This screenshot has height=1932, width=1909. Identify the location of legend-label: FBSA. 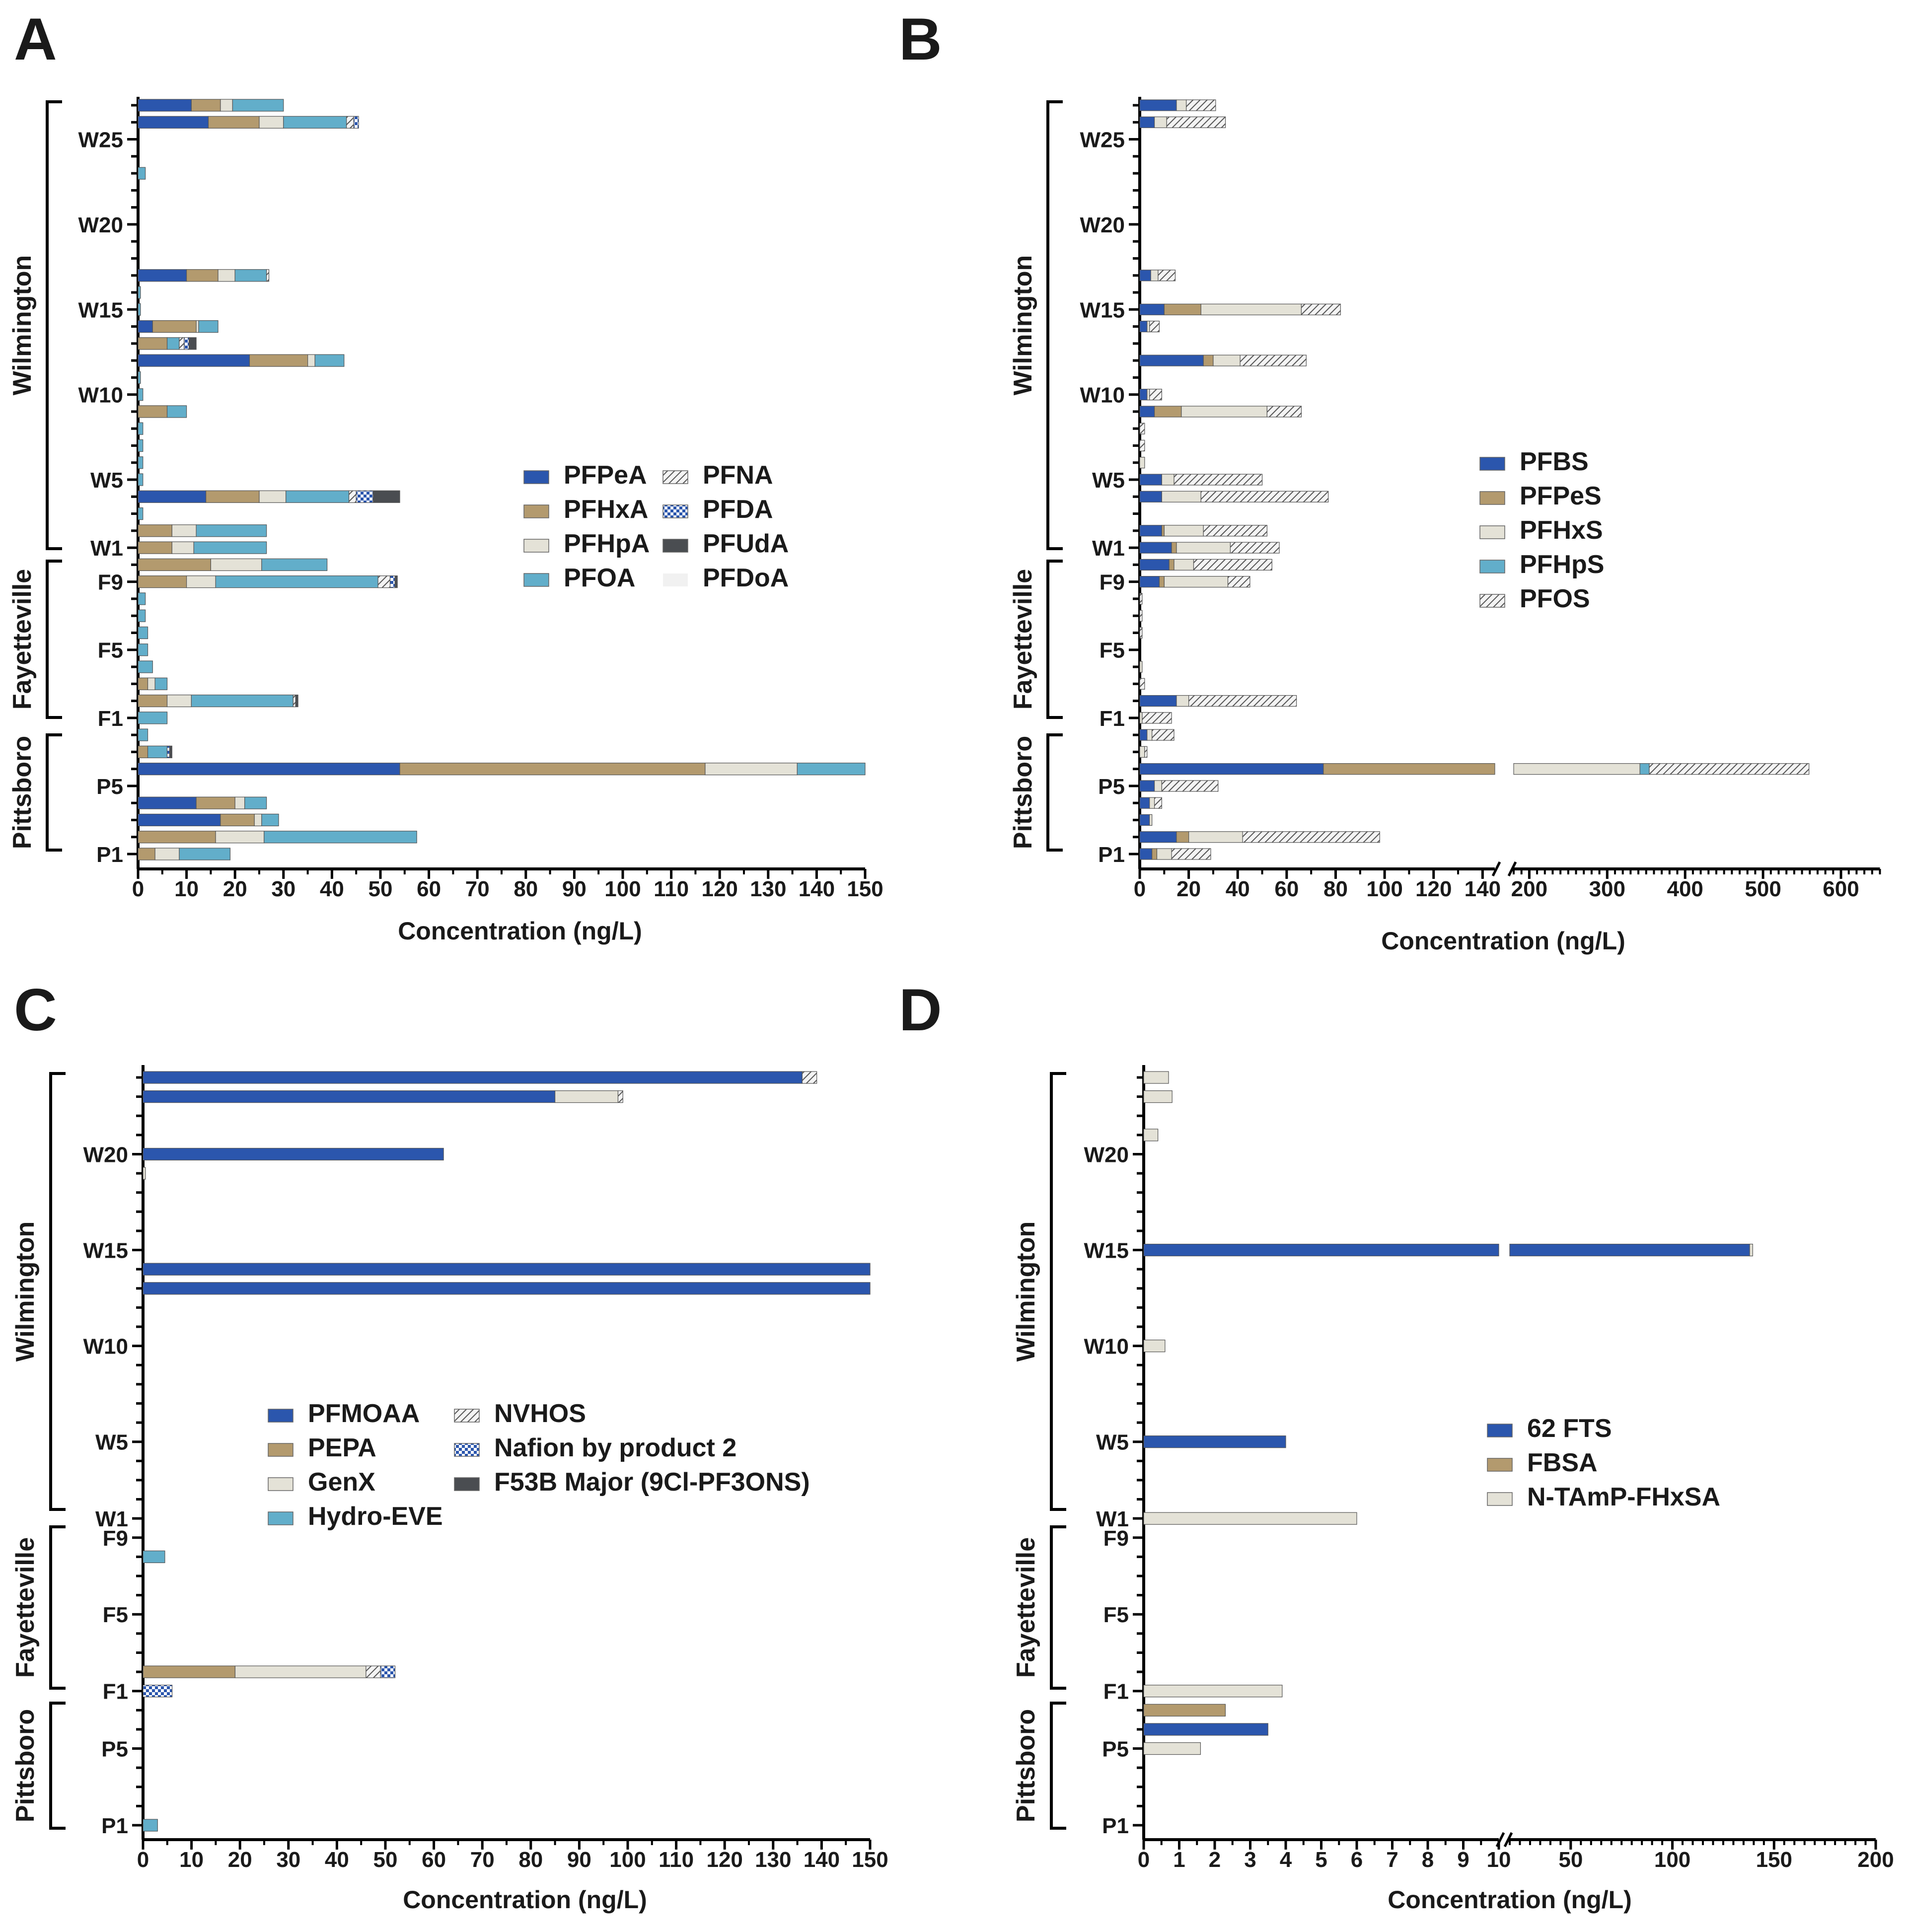
(1562, 1462).